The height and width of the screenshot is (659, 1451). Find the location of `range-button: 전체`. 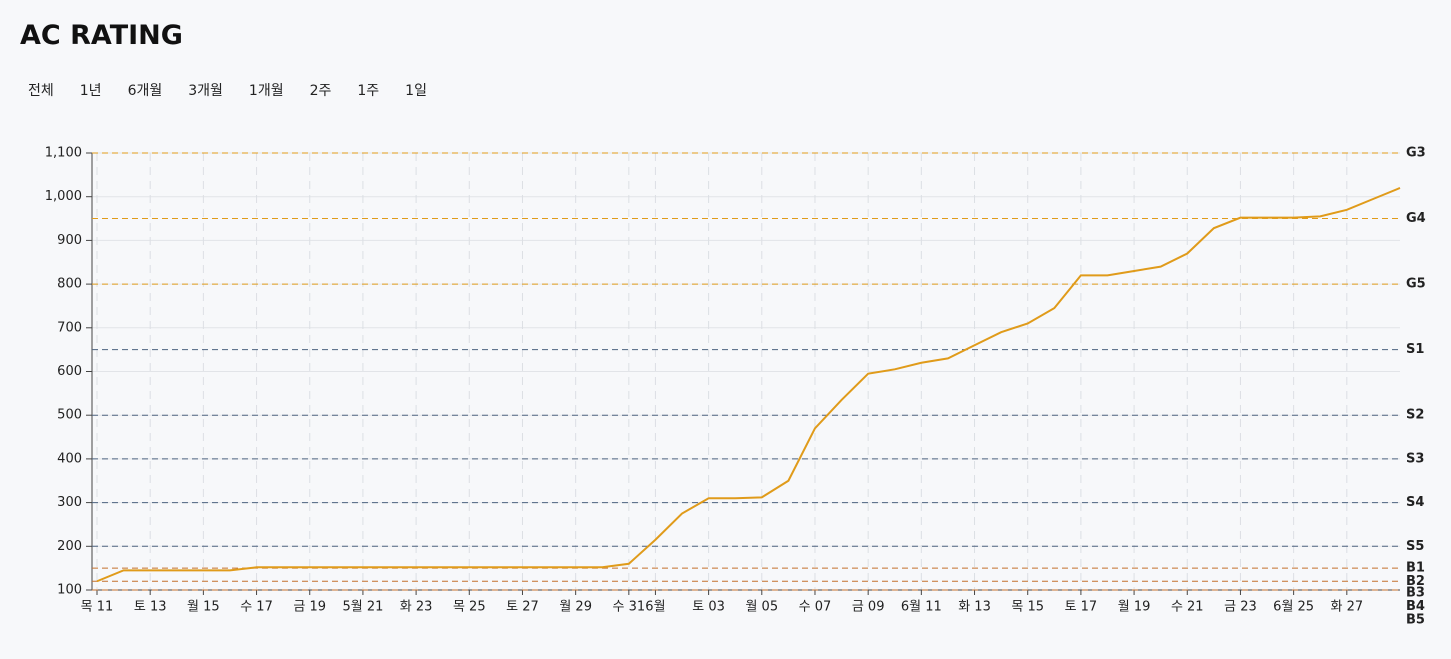

range-button: 전체 is located at coordinates (41, 90).